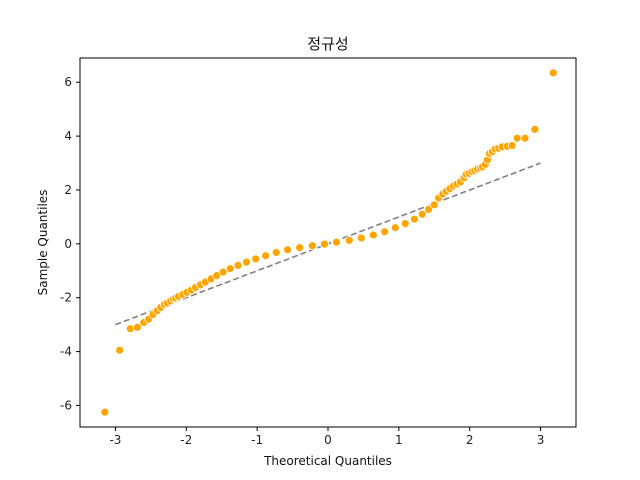 The image size is (640, 480). What do you see at coordinates (66, 298) in the screenshot?
I see `y-tick-label: -2` at bounding box center [66, 298].